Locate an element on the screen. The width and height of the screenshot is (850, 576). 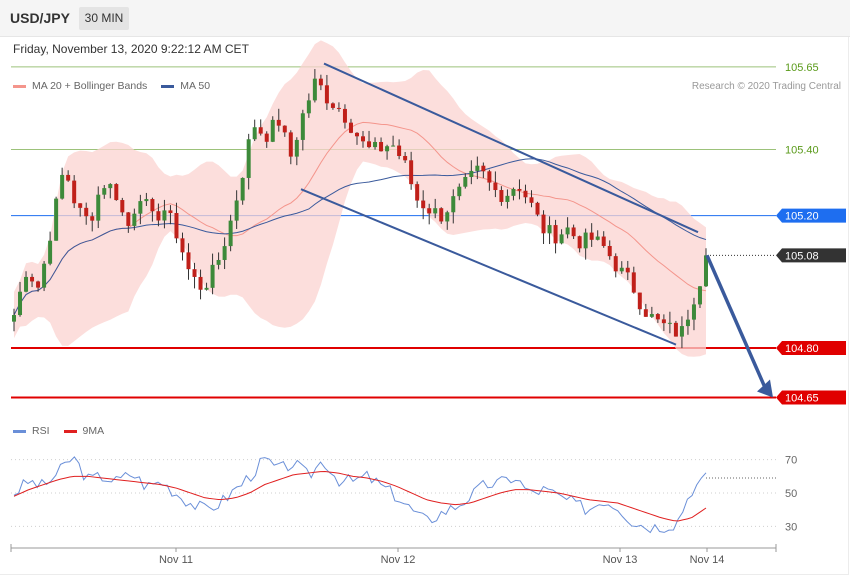
level-label: 105.65 is located at coordinates (802, 68).